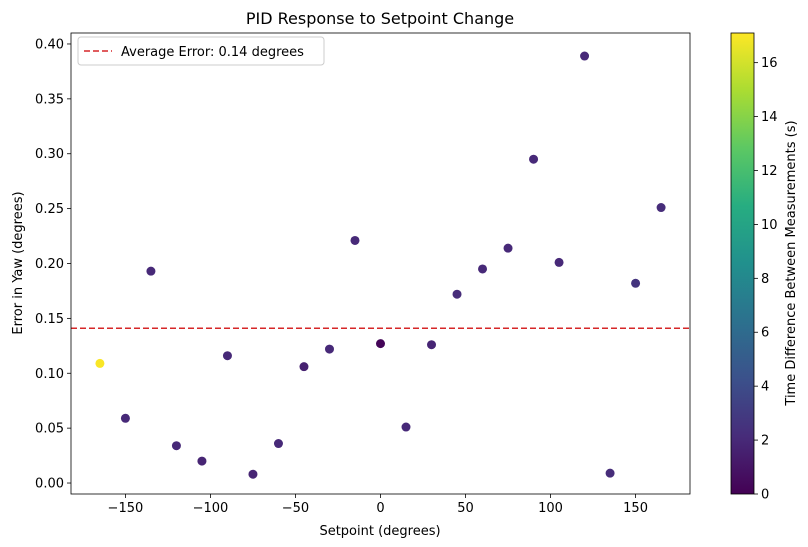 The height and width of the screenshot is (547, 808). Describe the element at coordinates (295, 508) in the screenshot. I see `x-tick-label: −50` at that location.